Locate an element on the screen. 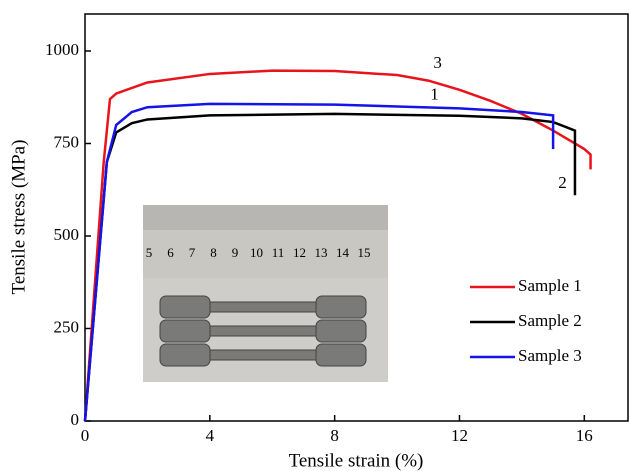  y-tick-label: 1000 is located at coordinates (62, 49).